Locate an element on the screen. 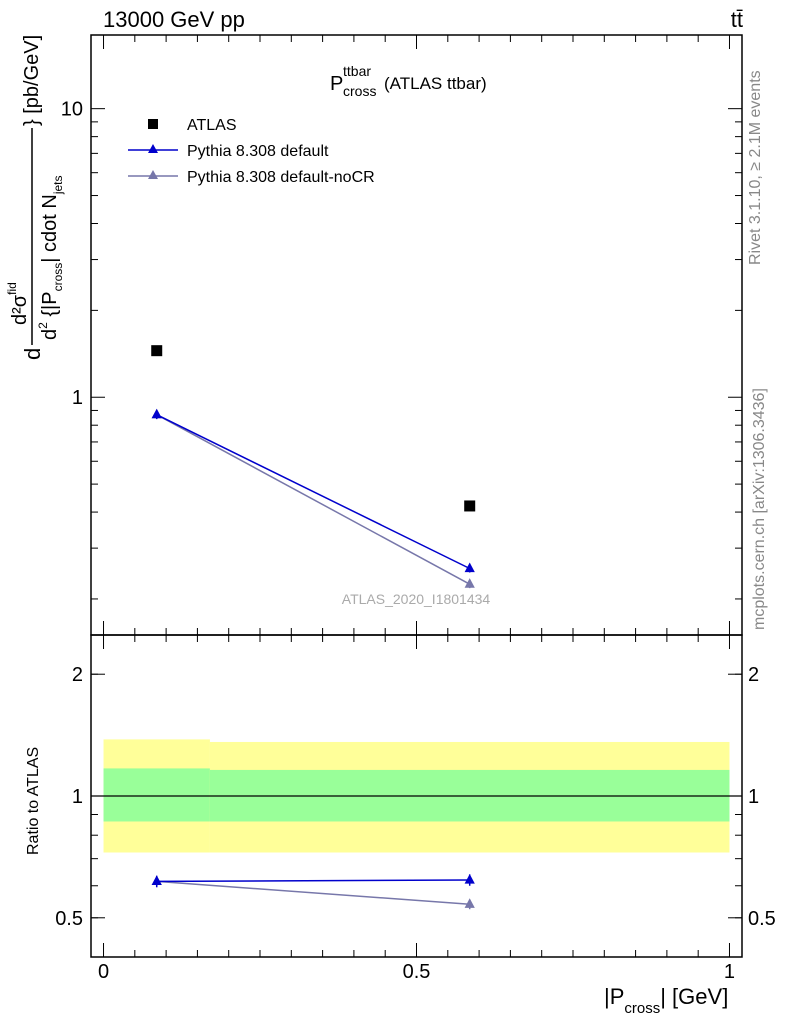 This screenshot has height=1024, width=786. title-main: P is located at coordinates (336, 84).